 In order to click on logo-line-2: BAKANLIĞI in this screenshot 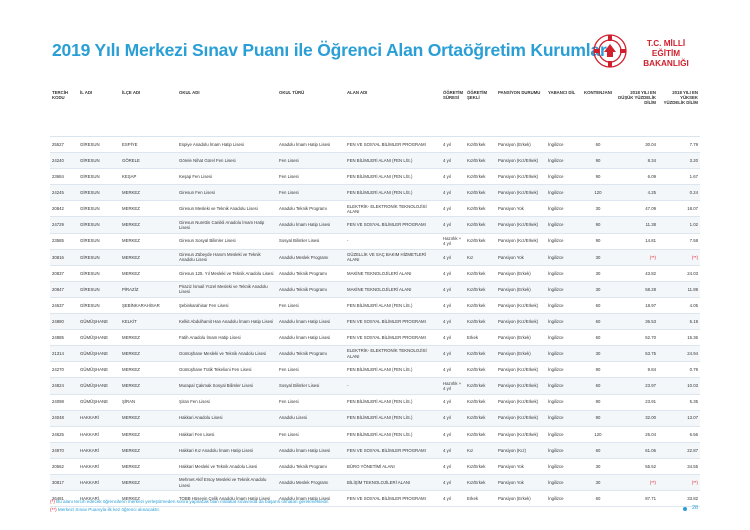, I will do `click(666, 63)`.